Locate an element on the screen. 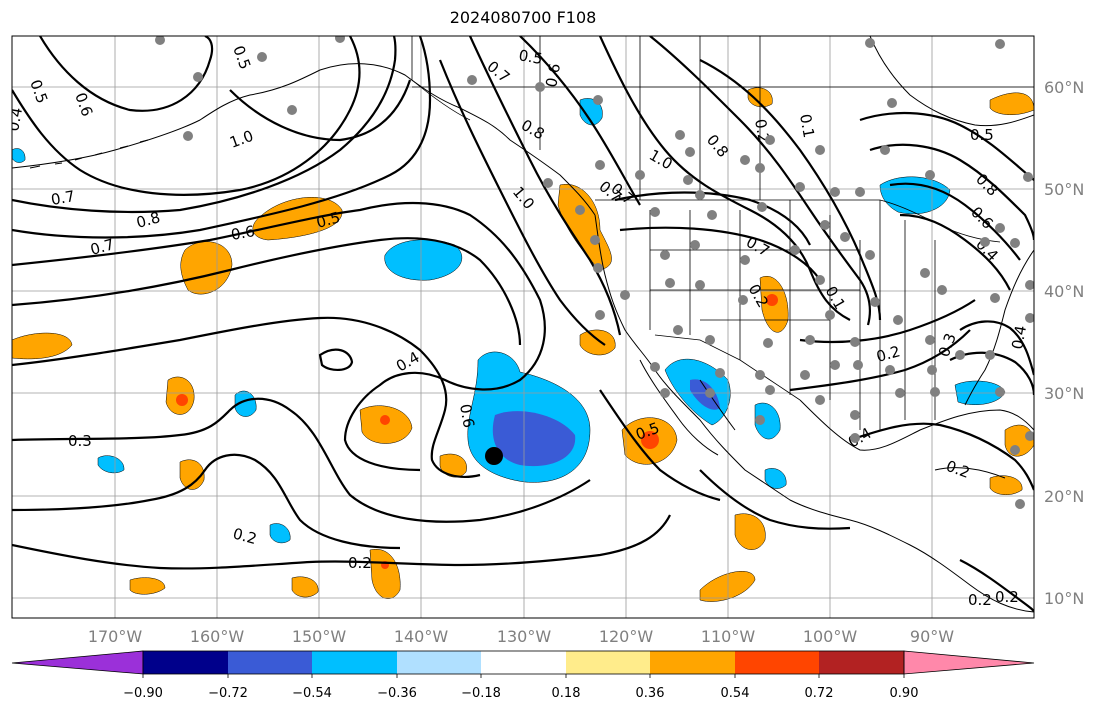 This screenshot has height=712, width=1105. strong-negative-patch is located at coordinates (705, 394).